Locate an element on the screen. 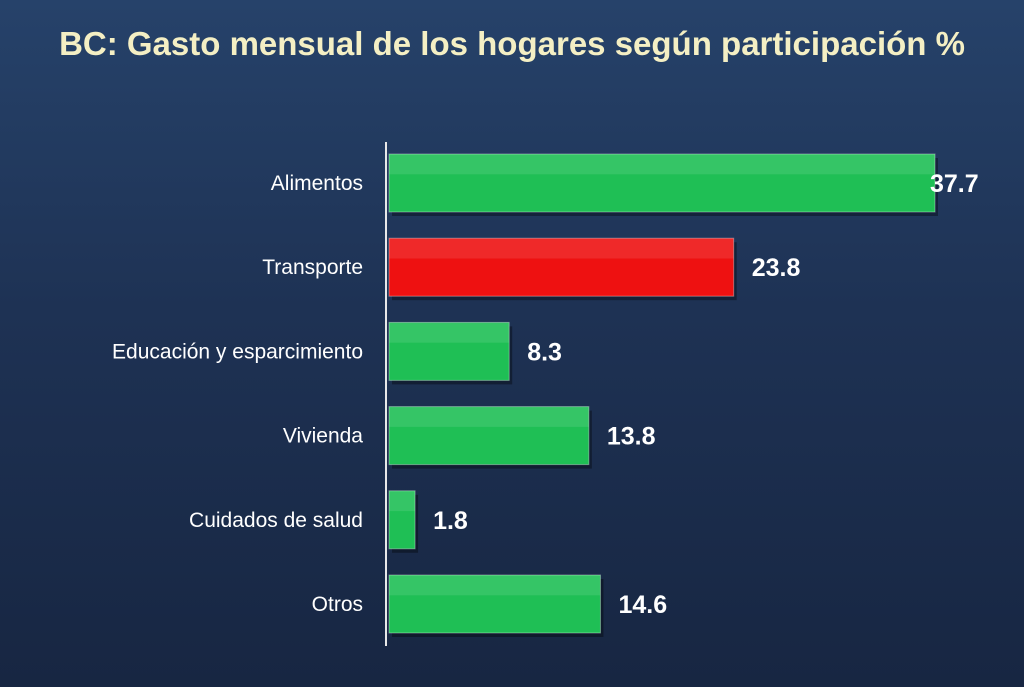  value-label-0: 37.7 is located at coordinates (954, 184).